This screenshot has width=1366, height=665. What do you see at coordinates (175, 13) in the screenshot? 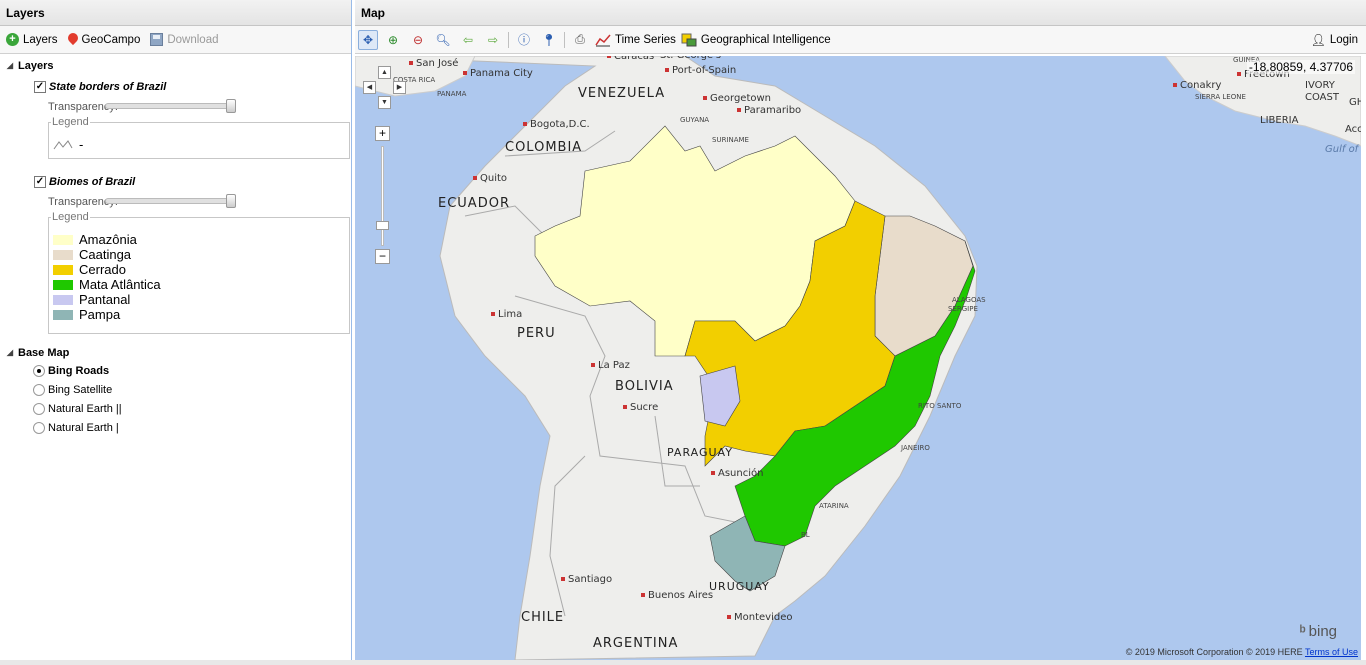
I see `layers-panel-title: Layers` at bounding box center [175, 13].